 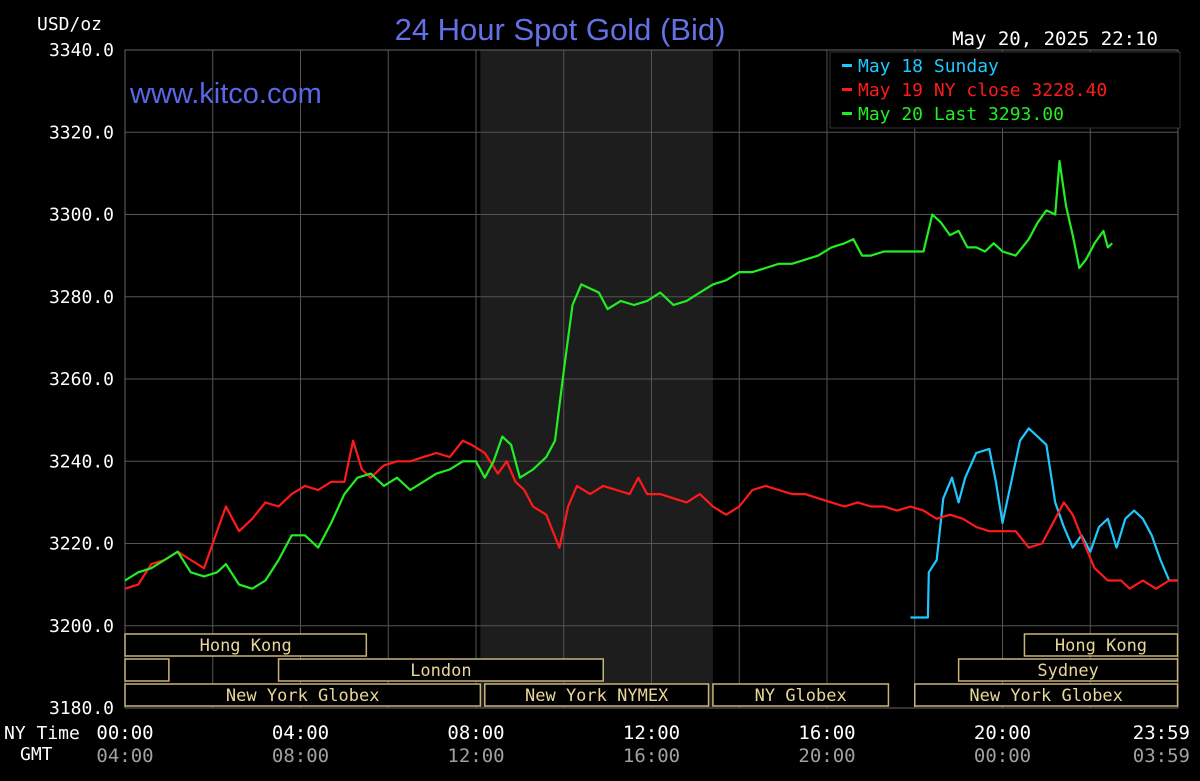 What do you see at coordinates (560, 29) in the screenshot?
I see `chart-title: 24 Hour Spot Gold (Bid)` at bounding box center [560, 29].